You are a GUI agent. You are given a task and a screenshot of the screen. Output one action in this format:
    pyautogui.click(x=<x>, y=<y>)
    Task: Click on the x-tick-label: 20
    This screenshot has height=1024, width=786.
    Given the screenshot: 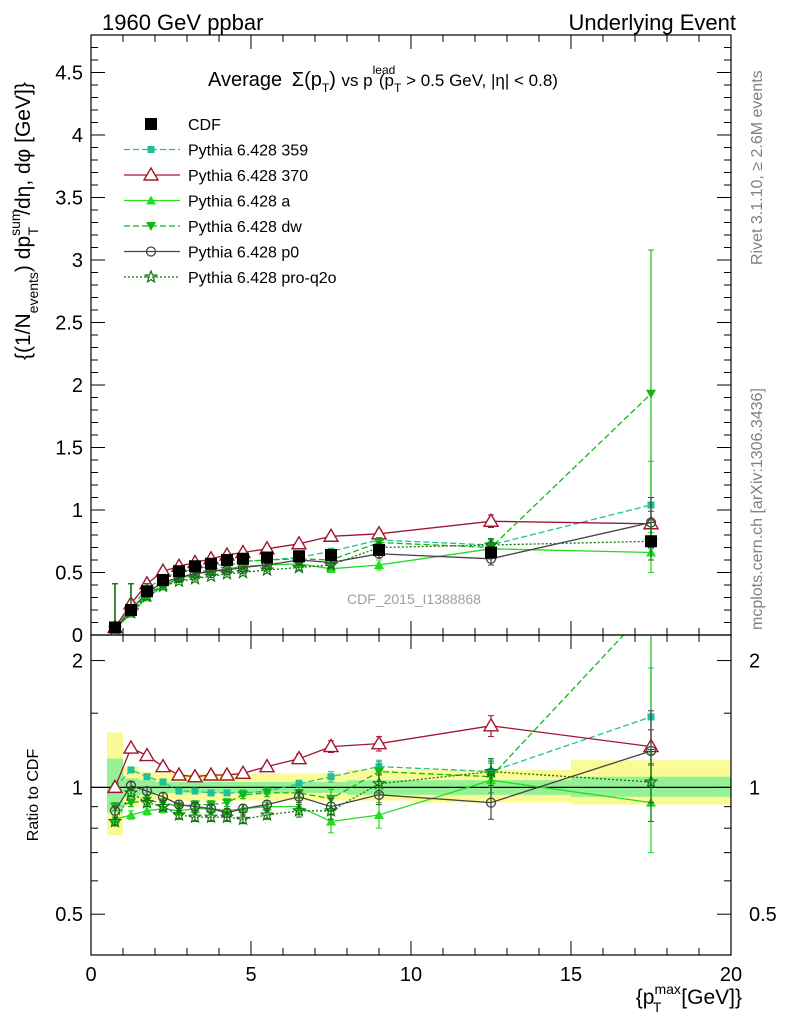 What is the action you would take?
    pyautogui.click(x=731, y=975)
    